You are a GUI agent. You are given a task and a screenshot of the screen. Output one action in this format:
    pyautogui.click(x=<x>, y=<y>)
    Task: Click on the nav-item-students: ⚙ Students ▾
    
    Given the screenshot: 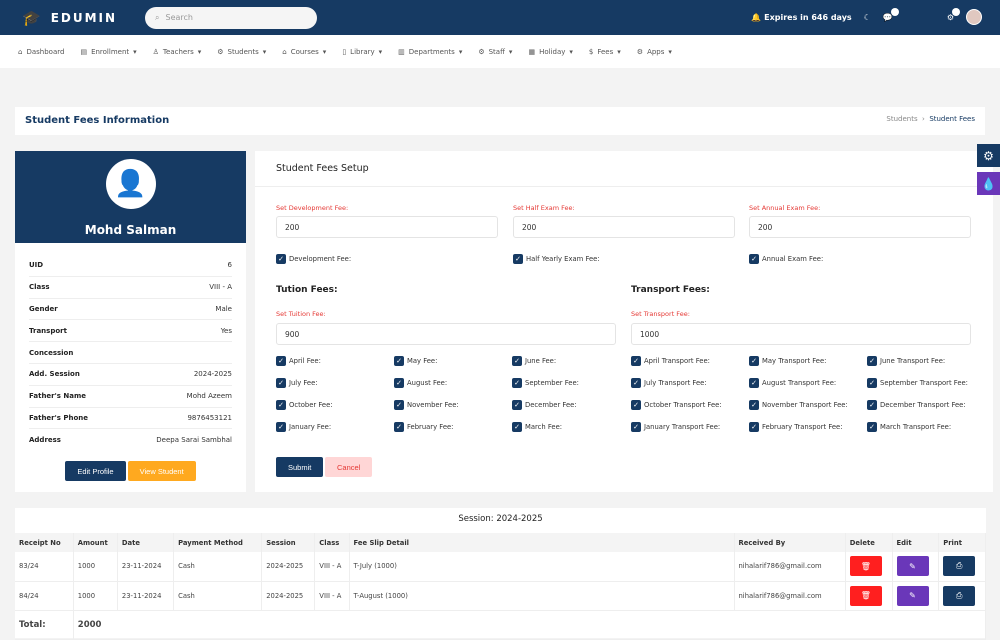 What is the action you would take?
    pyautogui.click(x=242, y=51)
    